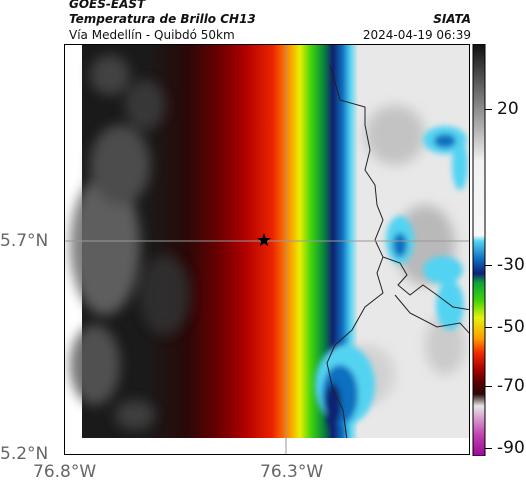 This screenshot has height=491, width=526. Describe the element at coordinates (107, 5) in the screenshot. I see `satellite-name: GOES-EAST` at that location.